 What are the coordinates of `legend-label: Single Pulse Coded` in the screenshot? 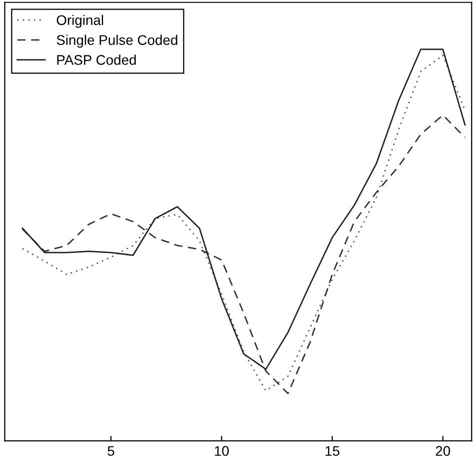 It's located at (117, 41).